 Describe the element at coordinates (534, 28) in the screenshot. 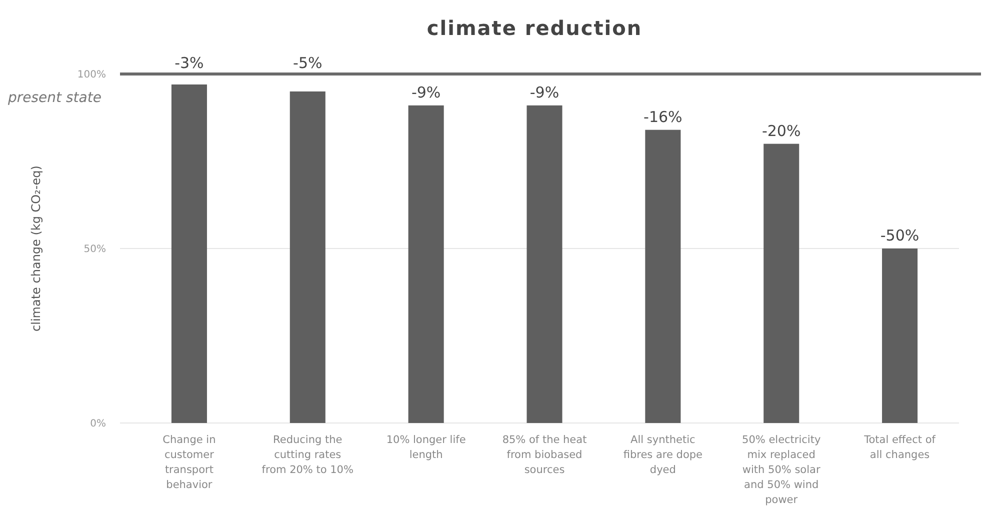

I see `chart-title: climate reduction` at that location.